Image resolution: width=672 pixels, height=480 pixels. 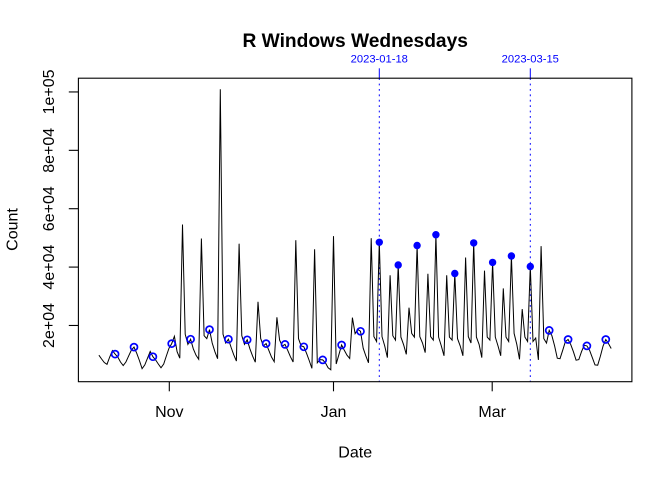 I want to click on svg-text: 1e+05, so click(x=49, y=91).